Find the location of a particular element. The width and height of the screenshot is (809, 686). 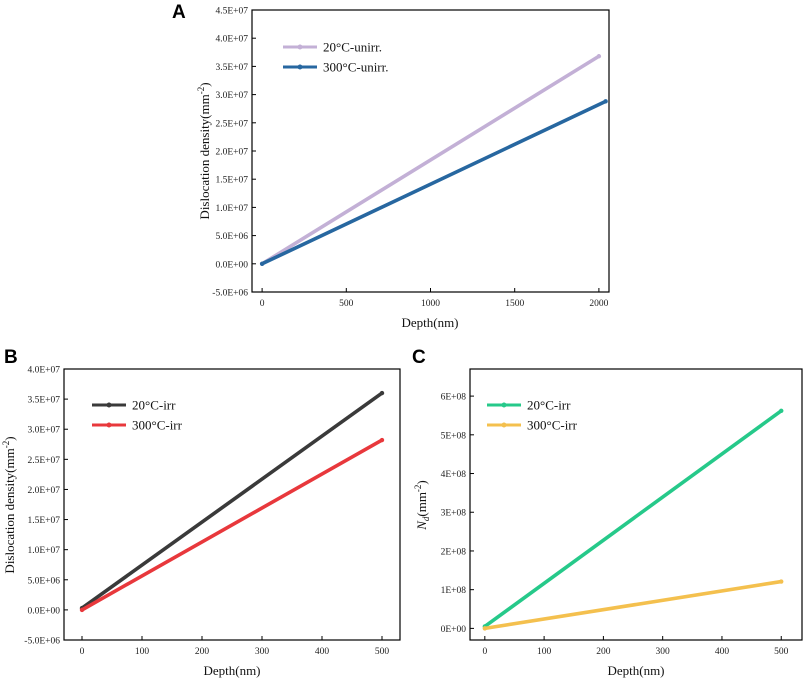

panel-label: C is located at coordinates (419, 357).